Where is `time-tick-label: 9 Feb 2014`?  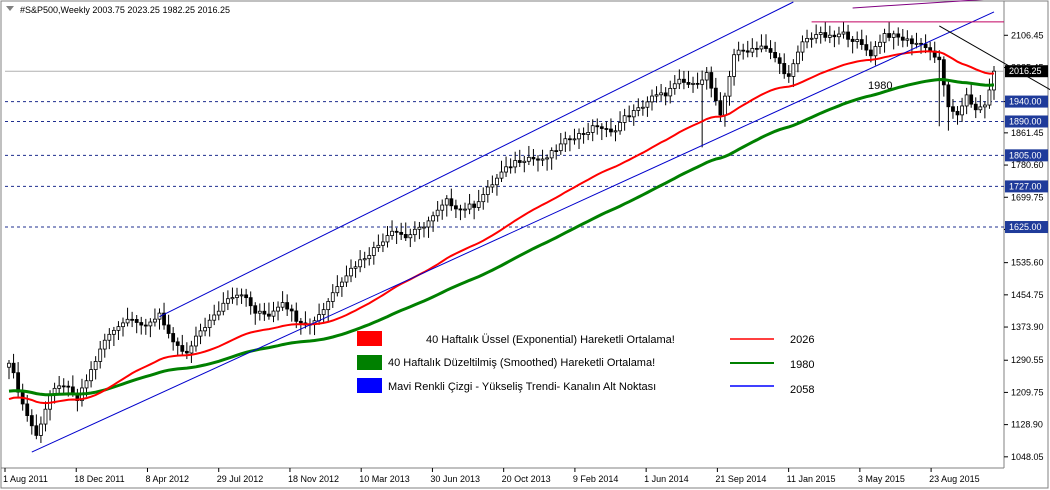
time-tick-label: 9 Feb 2014 is located at coordinates (596, 479).